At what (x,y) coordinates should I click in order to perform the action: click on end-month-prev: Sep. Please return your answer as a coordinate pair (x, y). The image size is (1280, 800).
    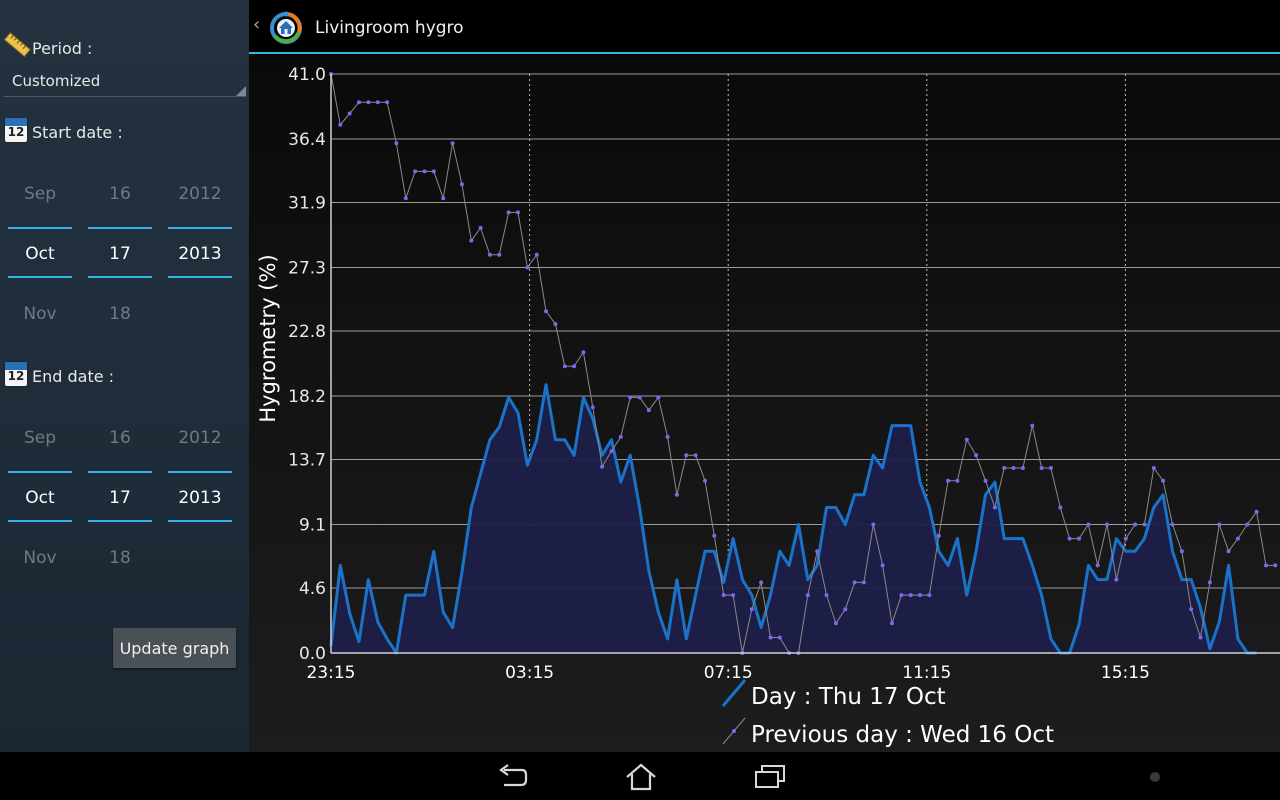
    Looking at the image, I should click on (40, 438).